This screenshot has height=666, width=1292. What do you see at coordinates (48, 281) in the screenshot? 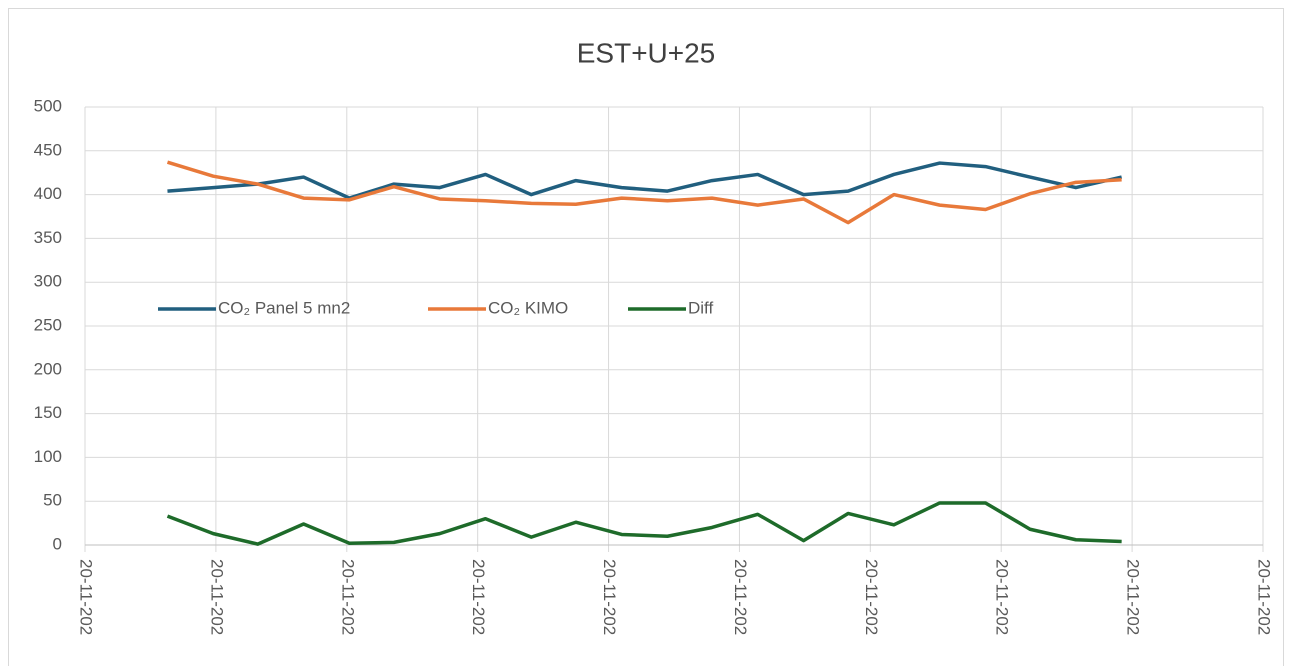
I see `y-tick-label: 300` at bounding box center [48, 281].